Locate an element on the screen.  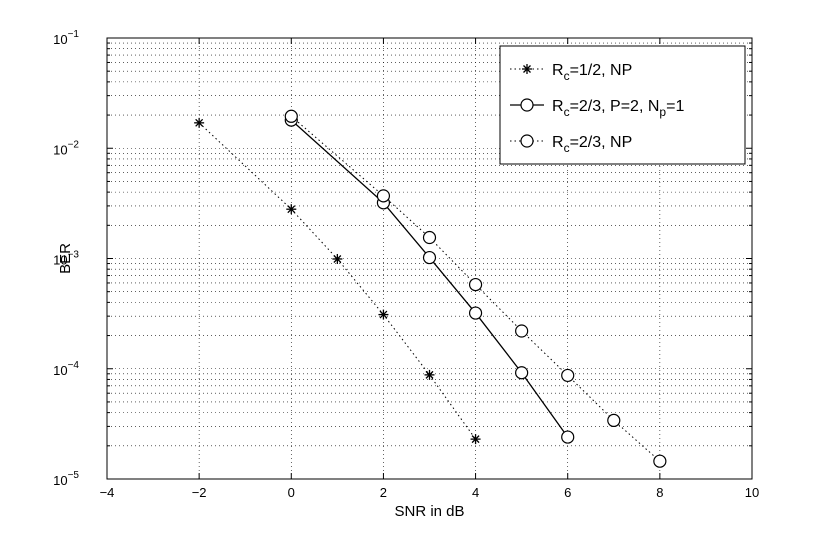
y-tick-label: 10⁻¹ is located at coordinates (66, 38).